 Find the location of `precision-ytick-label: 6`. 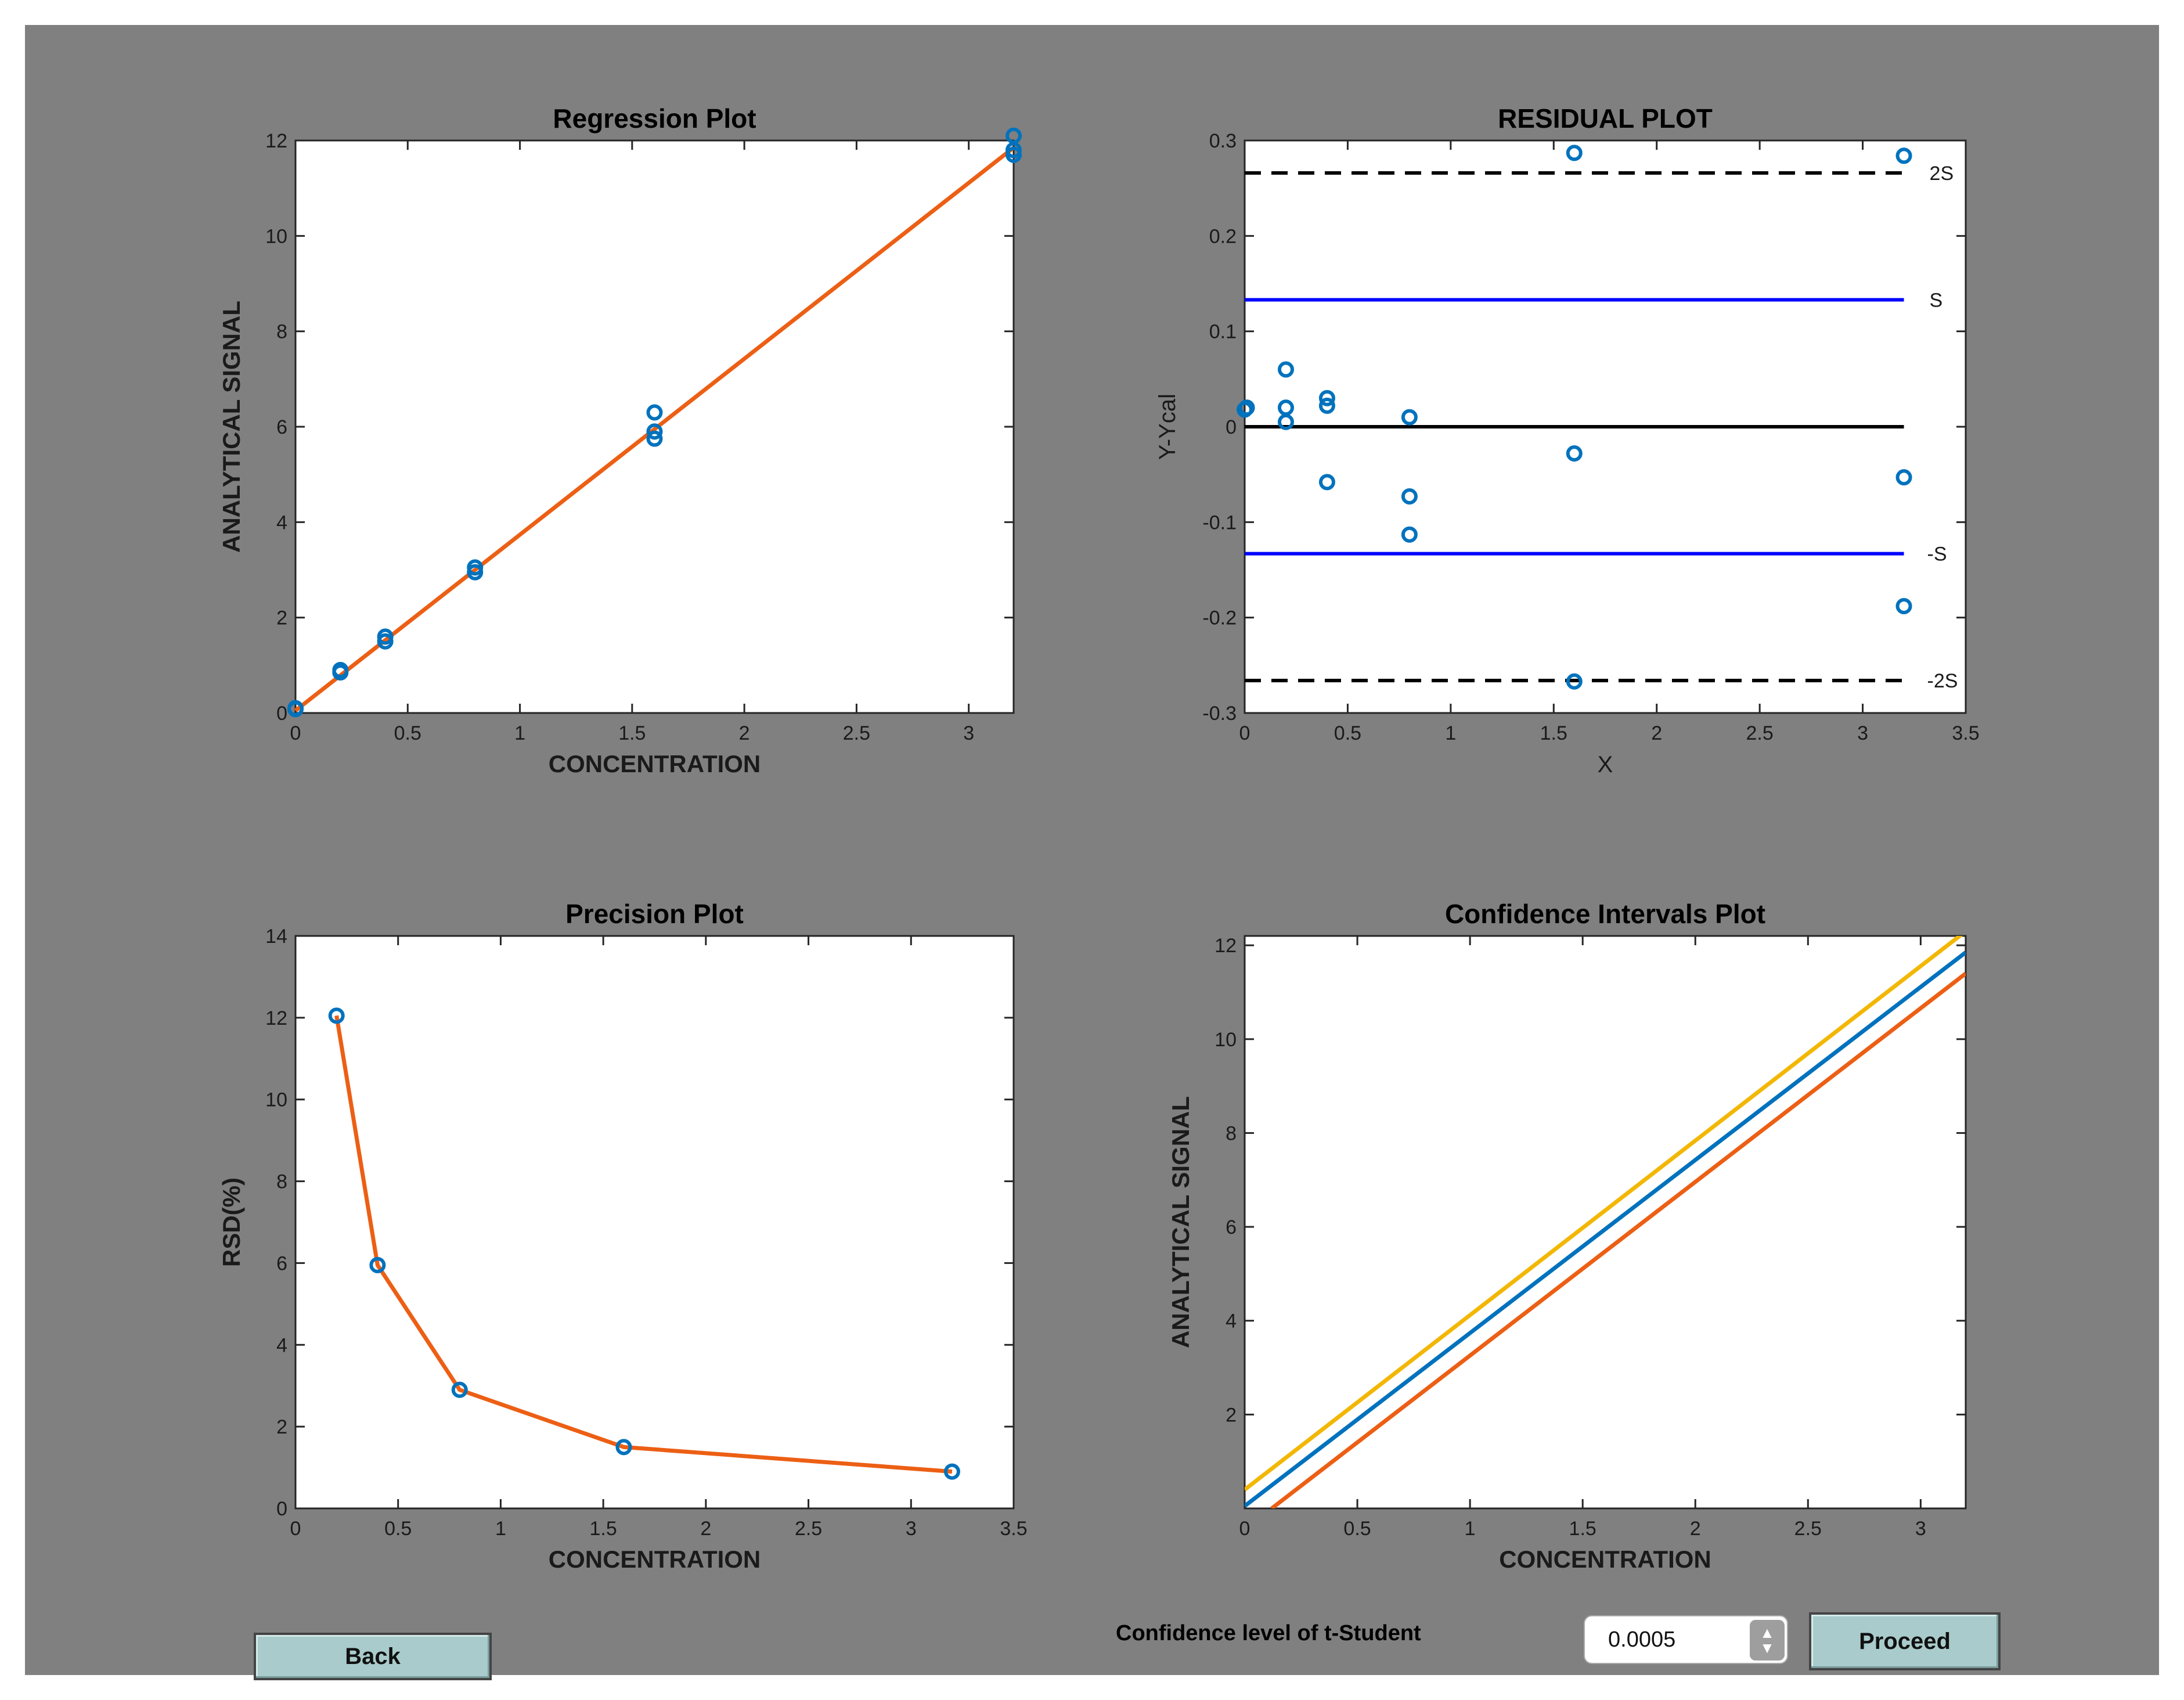

precision-ytick-label: 6 is located at coordinates (281, 1263).